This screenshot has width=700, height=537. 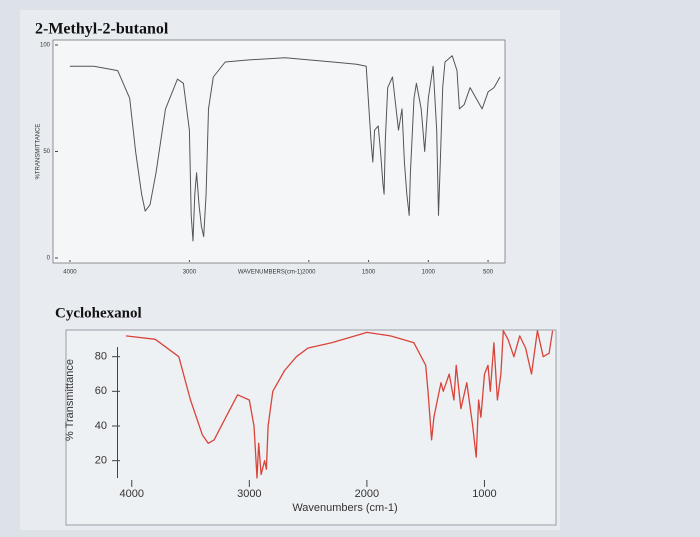 I want to click on y-tick-label: 0, so click(x=49, y=259).